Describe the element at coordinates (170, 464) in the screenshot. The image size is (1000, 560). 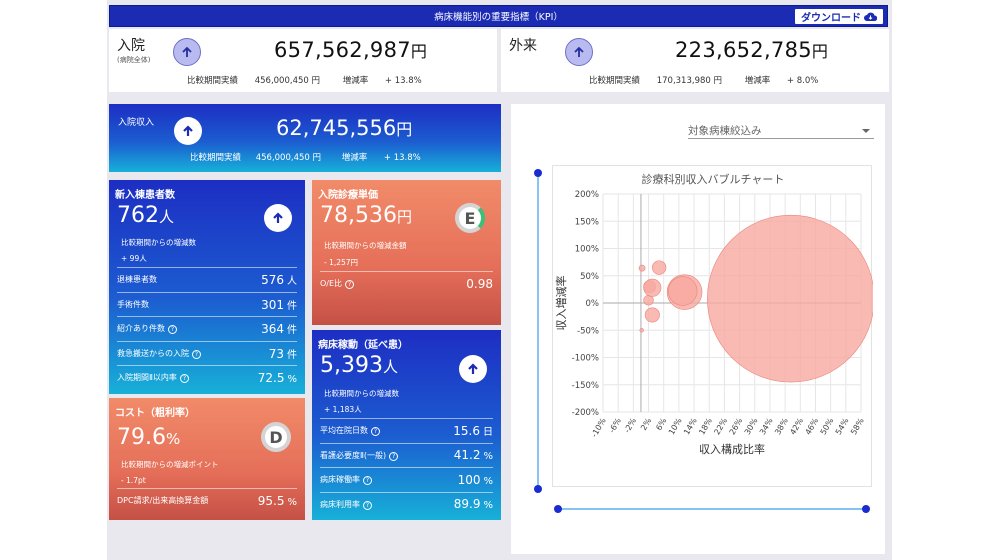
I see `cost-desc: 比較期間からの増減ポイント` at that location.